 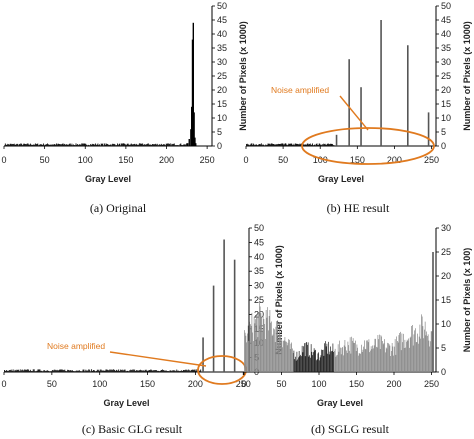 I want to click on panel-caption: (a) Original, so click(x=118, y=208).